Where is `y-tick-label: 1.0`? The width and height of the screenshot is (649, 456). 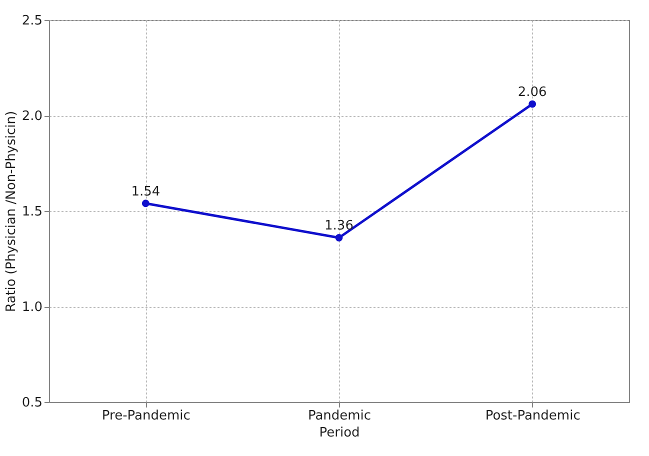 y-tick-label: 1.0 is located at coordinates (32, 307).